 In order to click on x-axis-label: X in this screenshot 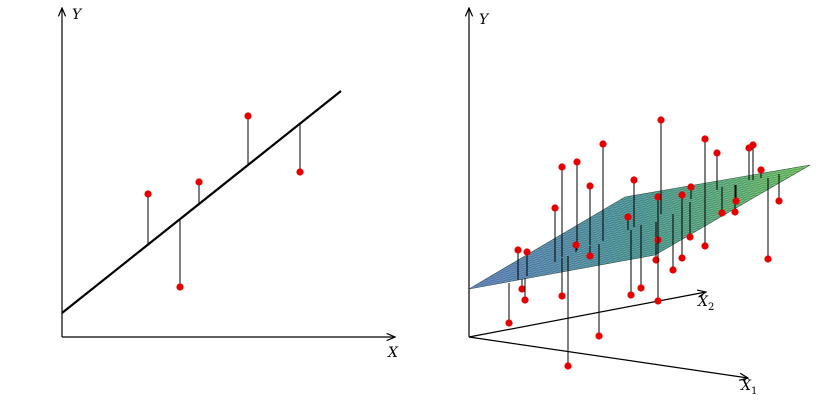, I will do `click(393, 353)`.